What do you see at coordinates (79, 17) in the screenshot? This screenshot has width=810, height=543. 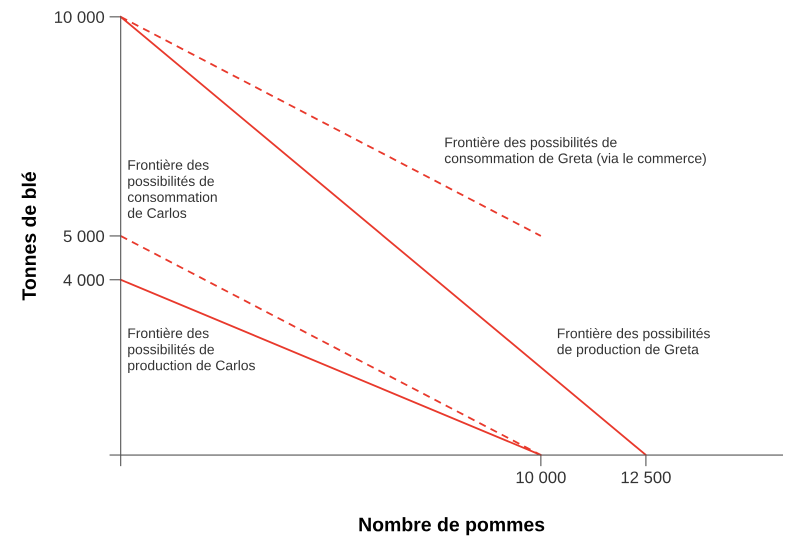 I see `y-tick-label: 10 000` at bounding box center [79, 17].